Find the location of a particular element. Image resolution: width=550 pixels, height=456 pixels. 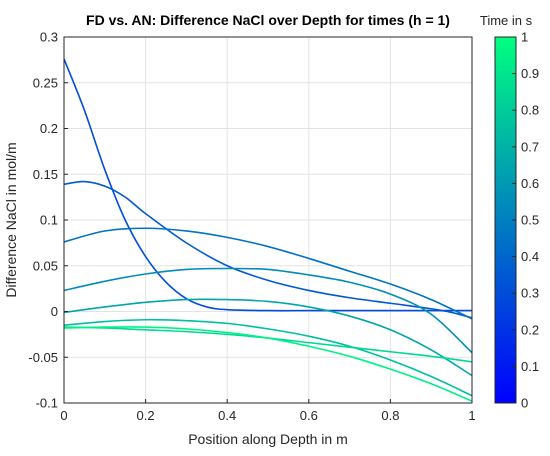

y-tick-label: 0.15 is located at coordinates (45, 174).